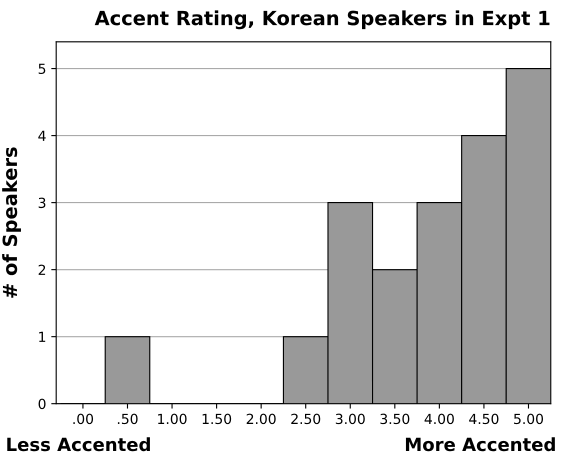 The image size is (562, 464). Describe the element at coordinates (322, 20) in the screenshot. I see `chart-title: Accent Rating, Korean Speakers in Expt 1` at that location.